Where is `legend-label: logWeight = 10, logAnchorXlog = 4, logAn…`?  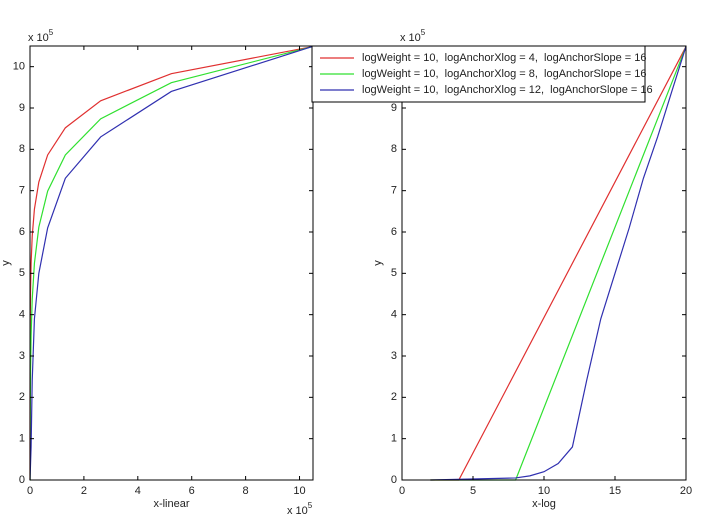
legend-label: logWeight = 10, logAnchorXlog = 4, logAn… is located at coordinates (504, 58).